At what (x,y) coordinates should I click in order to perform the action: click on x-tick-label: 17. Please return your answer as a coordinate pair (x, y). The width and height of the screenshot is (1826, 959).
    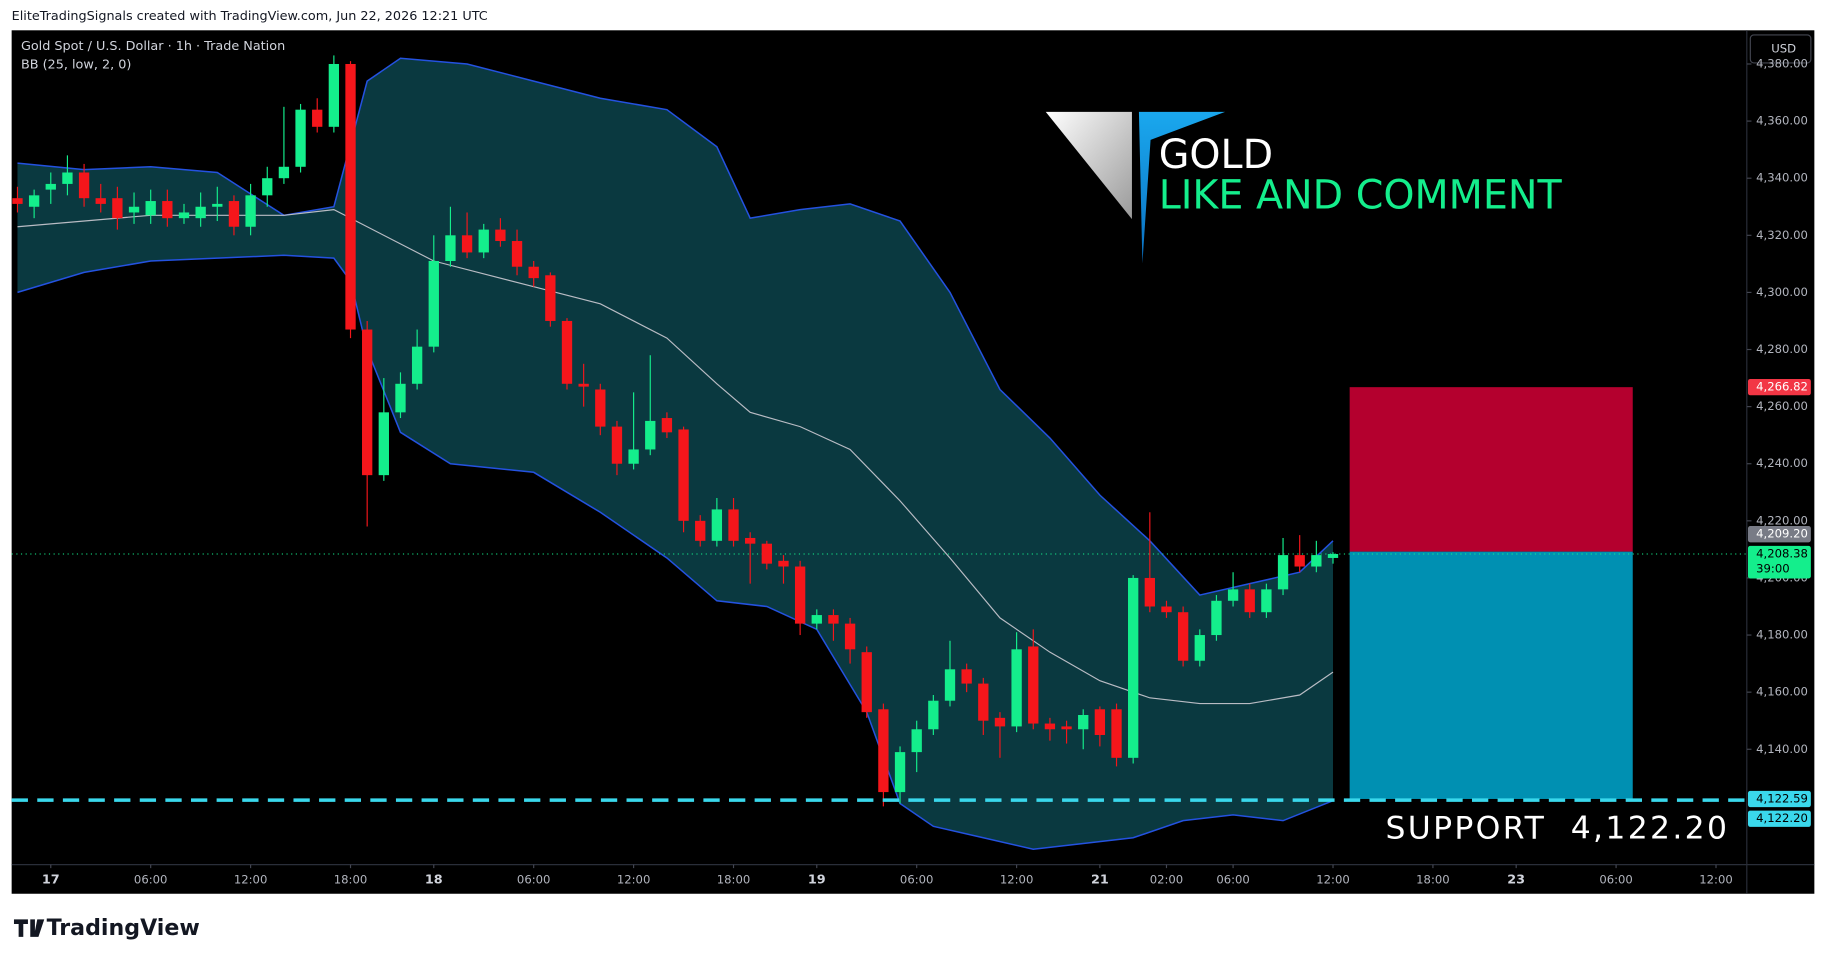
    Looking at the image, I should click on (51, 879).